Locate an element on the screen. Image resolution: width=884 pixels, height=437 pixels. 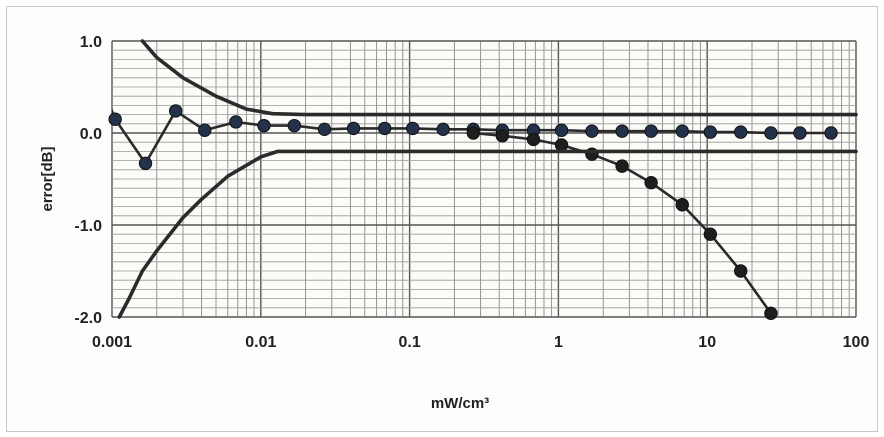
y-tick-label: -1.0 is located at coordinates (88, 226).